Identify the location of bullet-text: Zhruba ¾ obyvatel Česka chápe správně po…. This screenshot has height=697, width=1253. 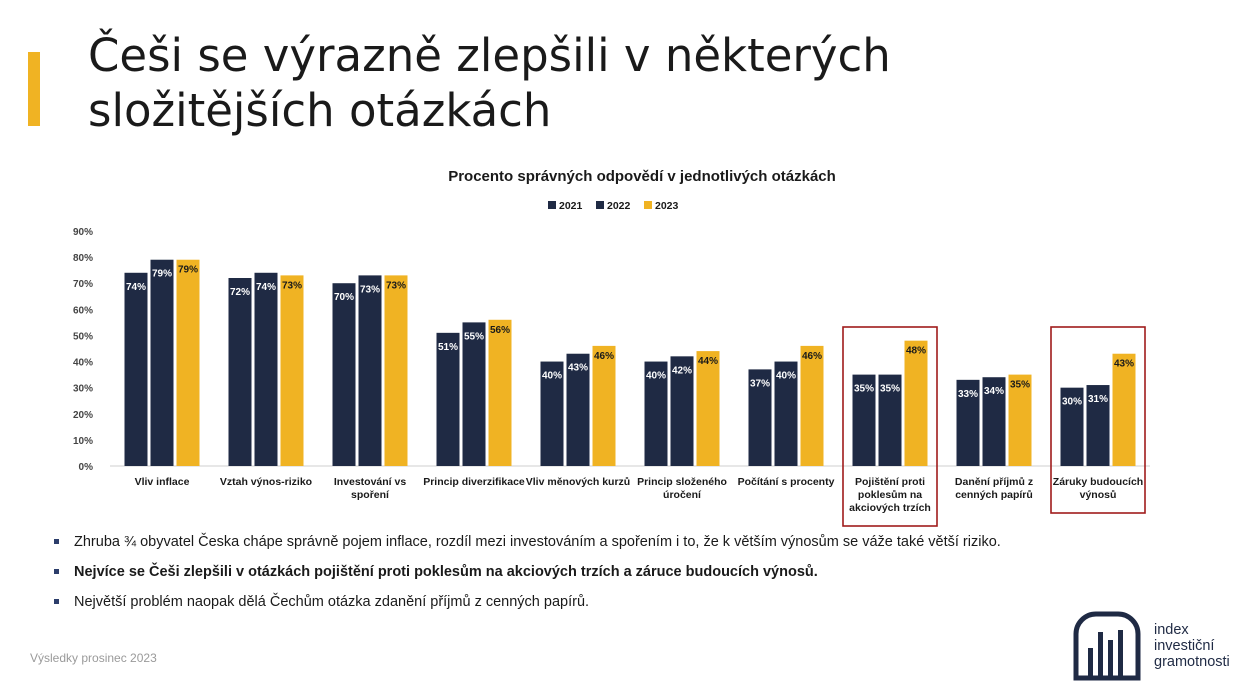
(537, 542).